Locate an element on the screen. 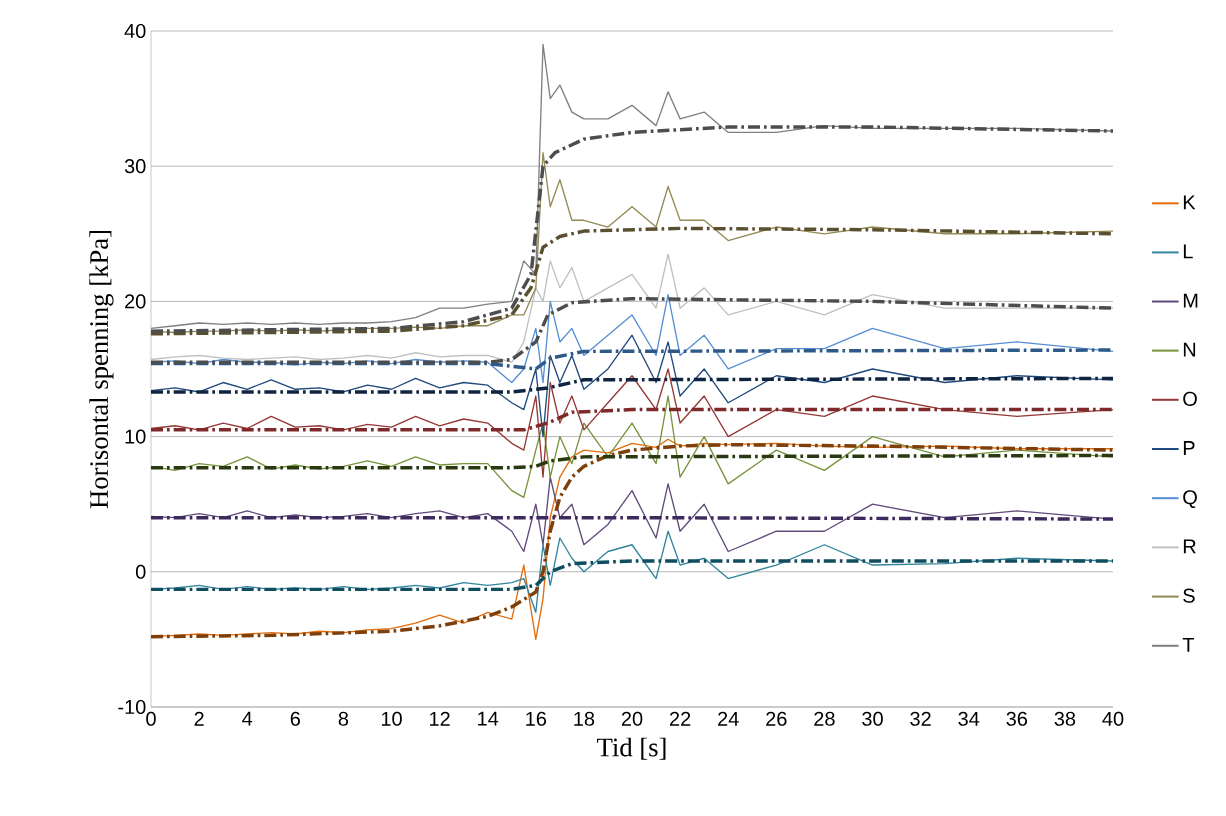 The height and width of the screenshot is (816, 1226). x-tick-label: 0 is located at coordinates (151, 718).